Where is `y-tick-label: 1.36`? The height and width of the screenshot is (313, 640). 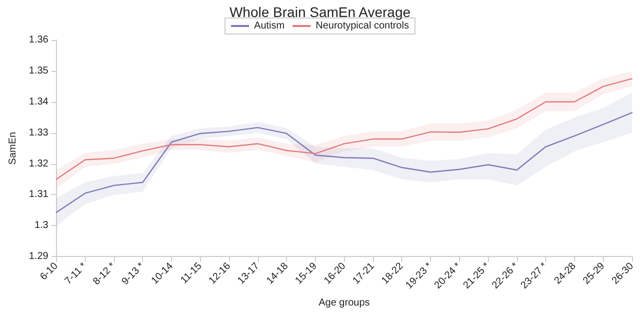
y-tick-label: 1.36 is located at coordinates (38, 40).